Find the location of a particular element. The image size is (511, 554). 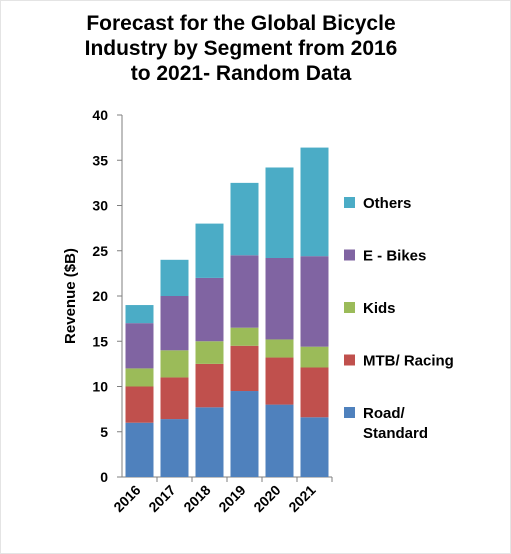

bar-2020-others is located at coordinates (279, 212).